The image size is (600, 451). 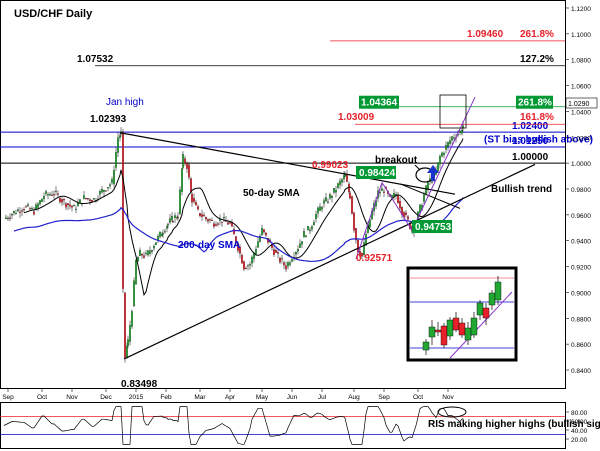 I want to click on annotation-0-99023: 0.99023, so click(x=330, y=165).